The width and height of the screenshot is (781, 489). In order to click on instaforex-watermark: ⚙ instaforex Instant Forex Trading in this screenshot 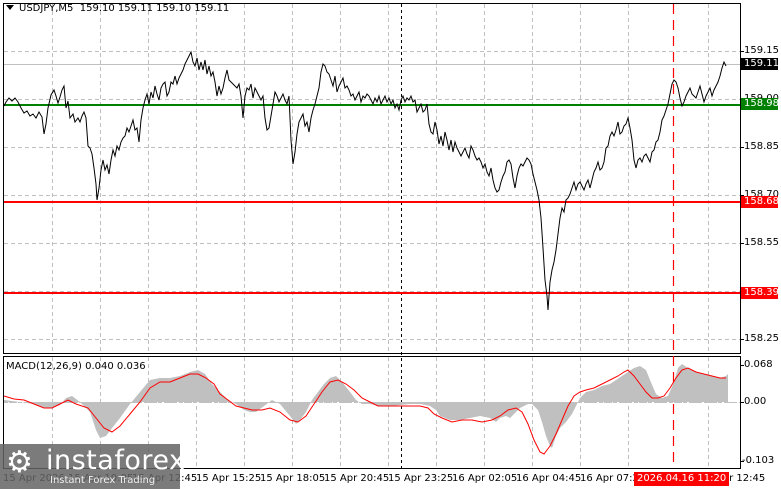, I will do `click(92, 466)`.